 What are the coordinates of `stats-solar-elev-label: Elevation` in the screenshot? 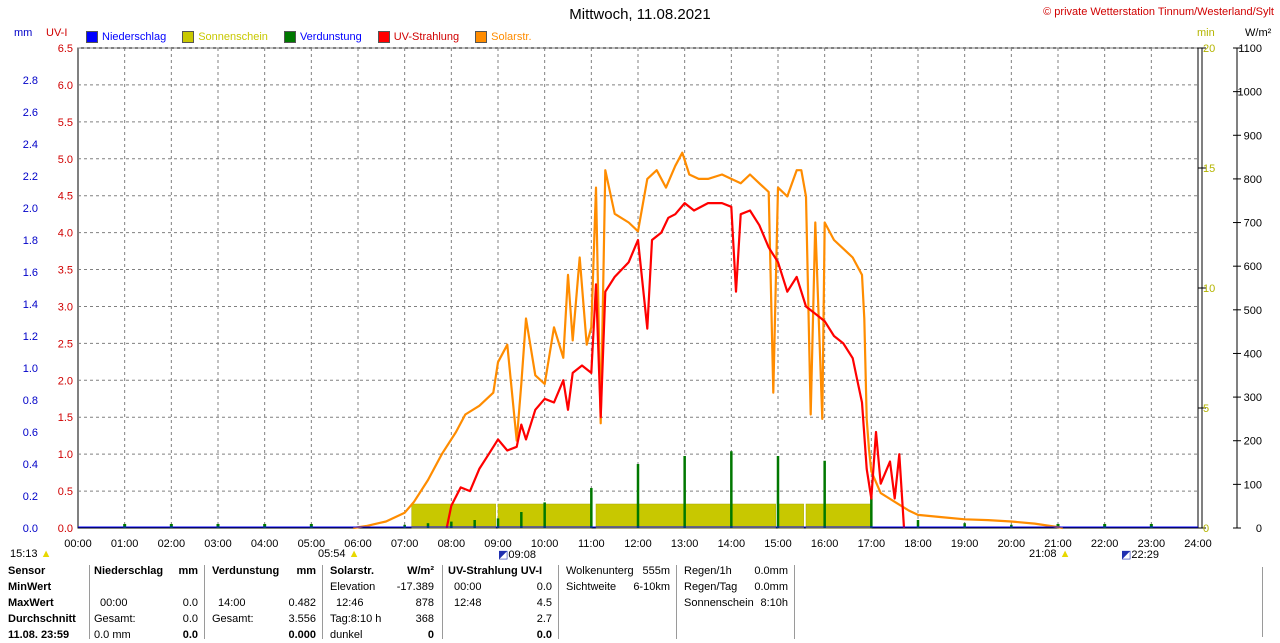 It's located at (353, 587).